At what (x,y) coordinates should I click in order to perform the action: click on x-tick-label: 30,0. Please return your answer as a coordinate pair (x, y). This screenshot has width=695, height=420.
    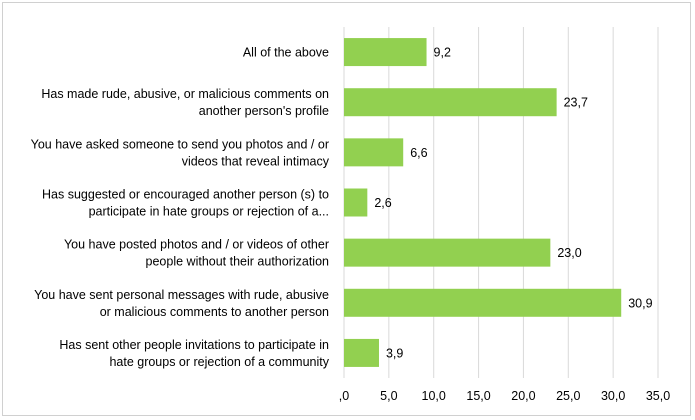
    Looking at the image, I should click on (613, 396).